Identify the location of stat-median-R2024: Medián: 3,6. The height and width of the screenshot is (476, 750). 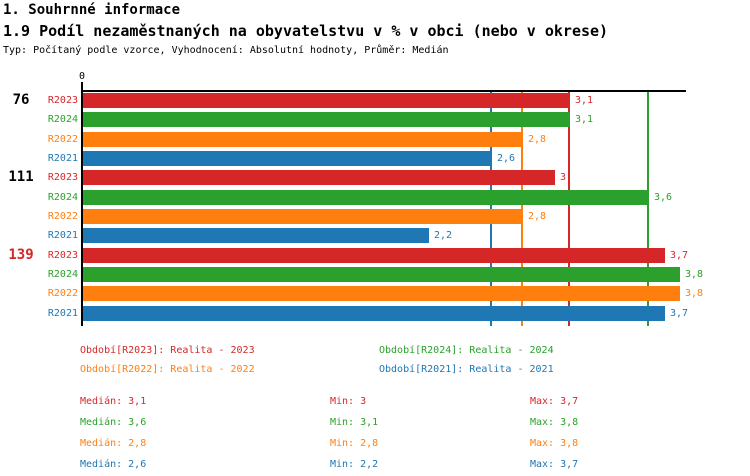
(113, 422).